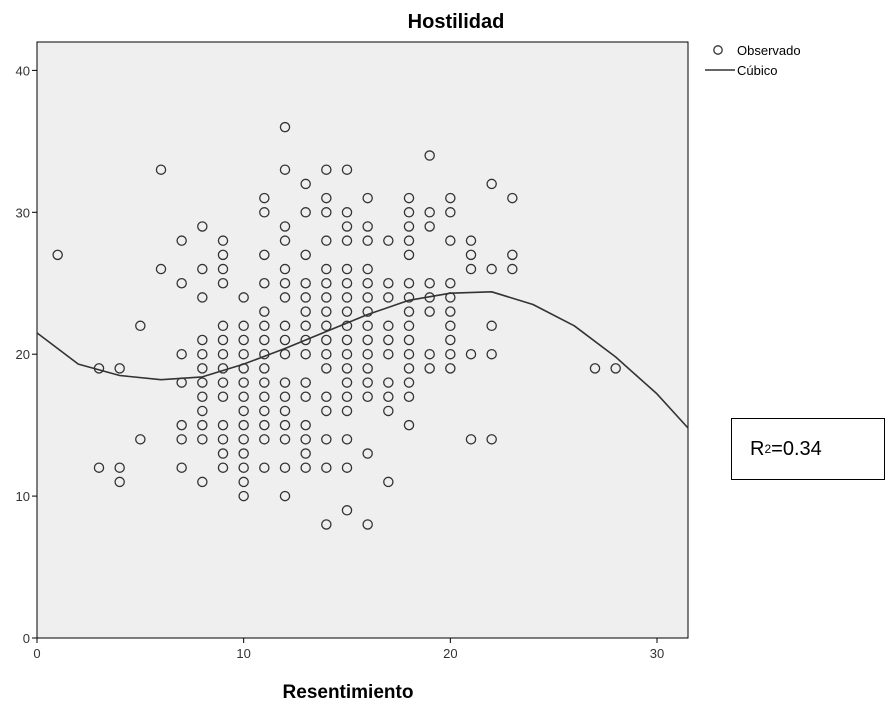  I want to click on y-tick-label: 20, so click(23, 354).